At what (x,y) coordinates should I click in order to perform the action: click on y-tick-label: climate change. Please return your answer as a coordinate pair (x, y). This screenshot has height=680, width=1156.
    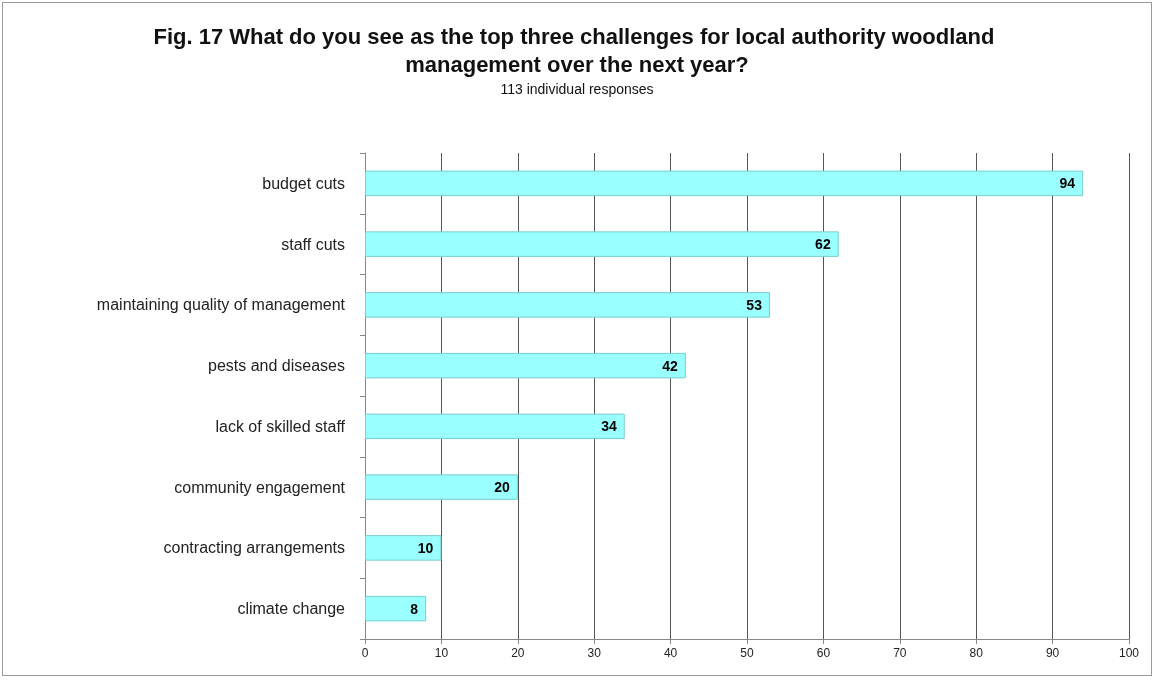
    Looking at the image, I should click on (291, 609).